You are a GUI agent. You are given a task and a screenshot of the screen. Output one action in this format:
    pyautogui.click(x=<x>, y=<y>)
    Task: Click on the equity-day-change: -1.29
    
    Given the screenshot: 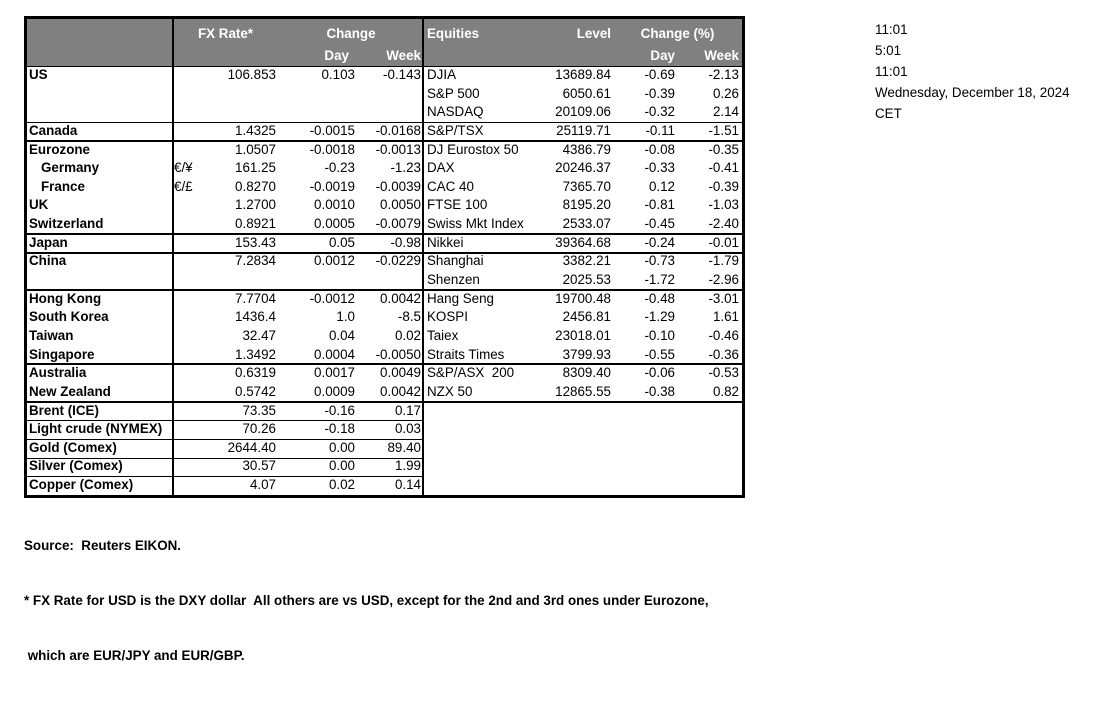 What is the action you would take?
    pyautogui.click(x=659, y=317)
    